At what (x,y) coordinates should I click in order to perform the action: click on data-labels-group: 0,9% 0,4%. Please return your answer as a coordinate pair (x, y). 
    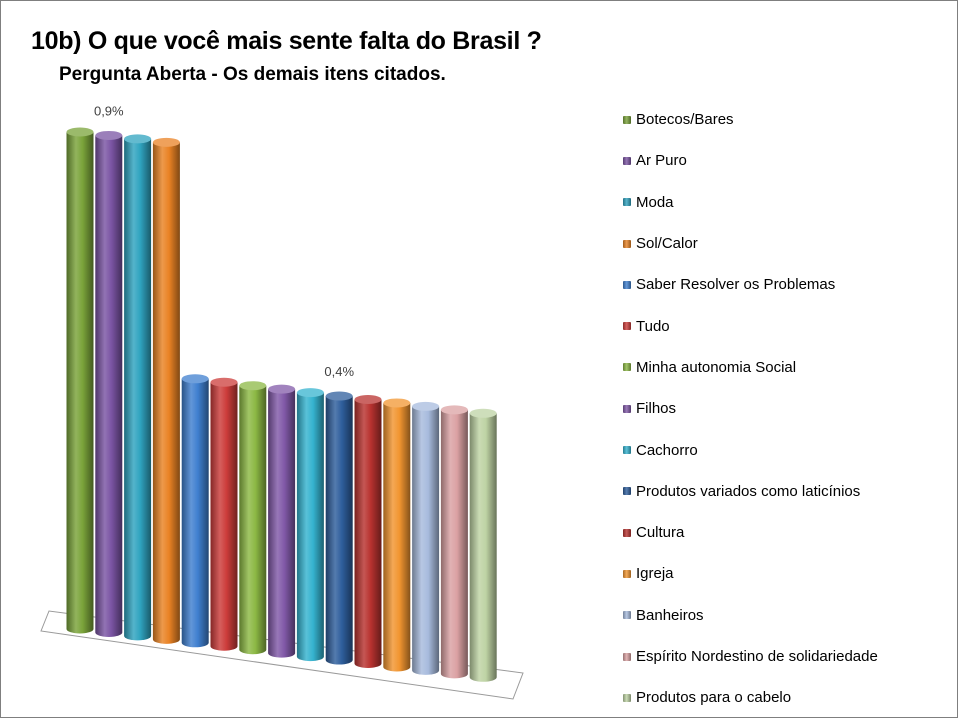
    Looking at the image, I should click on (224, 241).